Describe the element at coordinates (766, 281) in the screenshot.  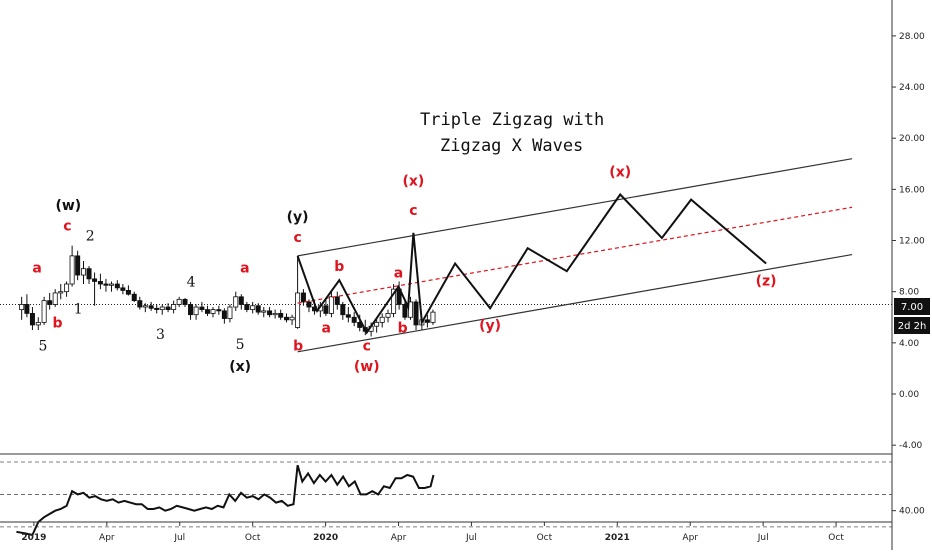
I see `wave-label-red: (z)` at that location.